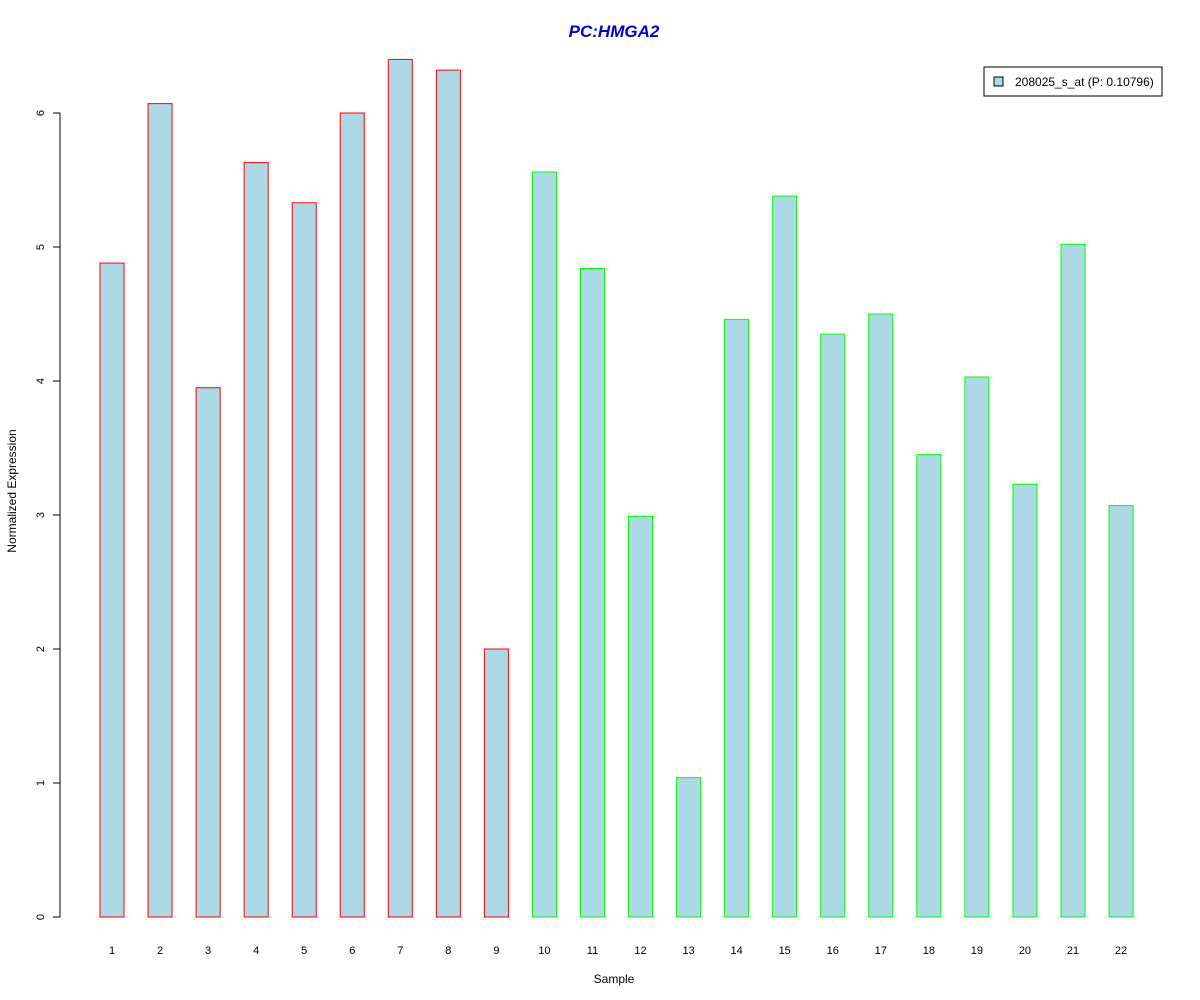  Describe the element at coordinates (1025, 951) in the screenshot. I see `x-tick-label: 20` at that location.